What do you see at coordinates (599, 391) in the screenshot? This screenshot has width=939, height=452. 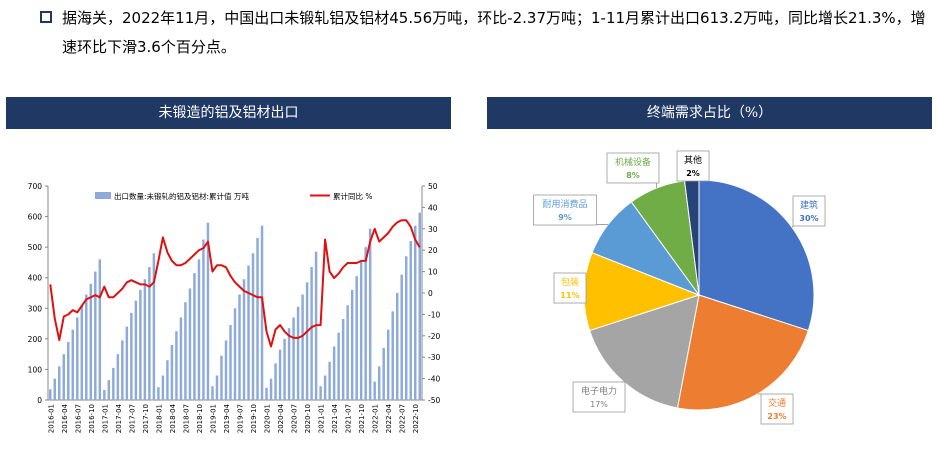 I see `pie-label-name: 电子电力` at bounding box center [599, 391].